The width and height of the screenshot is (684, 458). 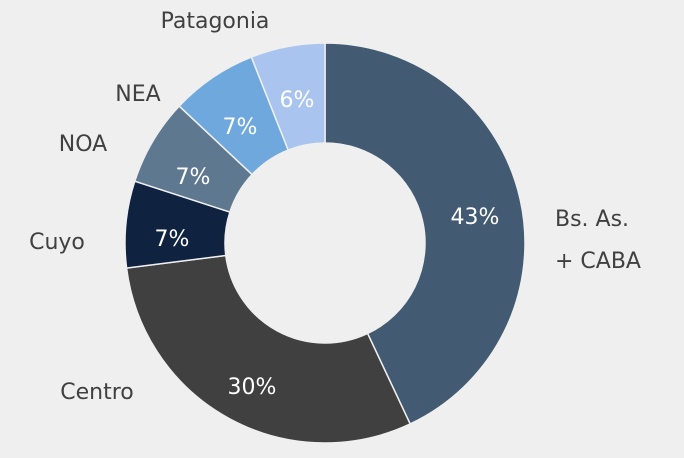 What do you see at coordinates (57, 242) in the screenshot?
I see `category-label: Cuyo` at bounding box center [57, 242].